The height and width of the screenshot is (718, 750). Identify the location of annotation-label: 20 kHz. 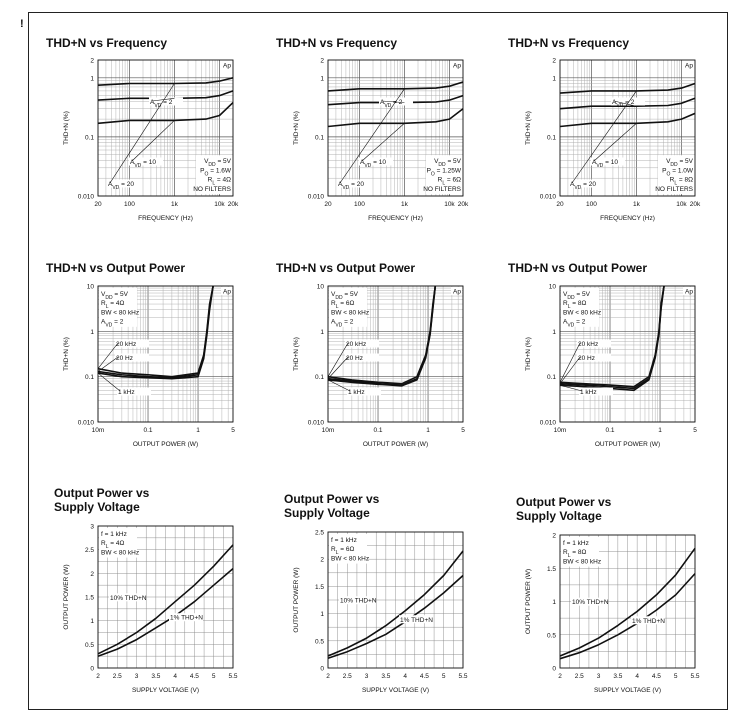
(588, 344).